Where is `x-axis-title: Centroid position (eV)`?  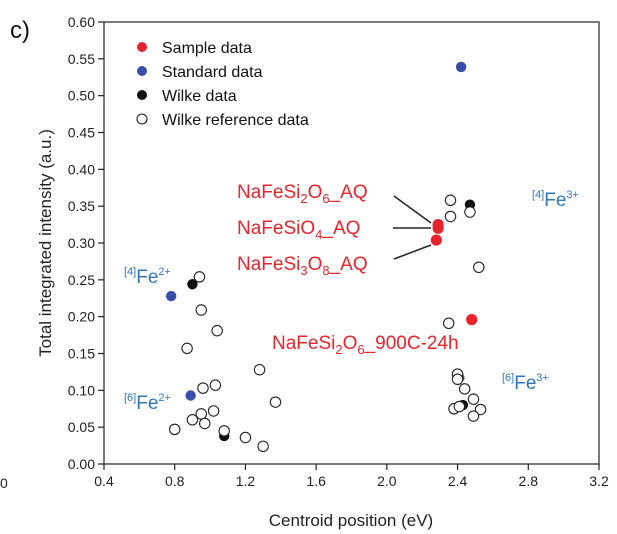 x-axis-title: Centroid position (eV) is located at coordinates (351, 520).